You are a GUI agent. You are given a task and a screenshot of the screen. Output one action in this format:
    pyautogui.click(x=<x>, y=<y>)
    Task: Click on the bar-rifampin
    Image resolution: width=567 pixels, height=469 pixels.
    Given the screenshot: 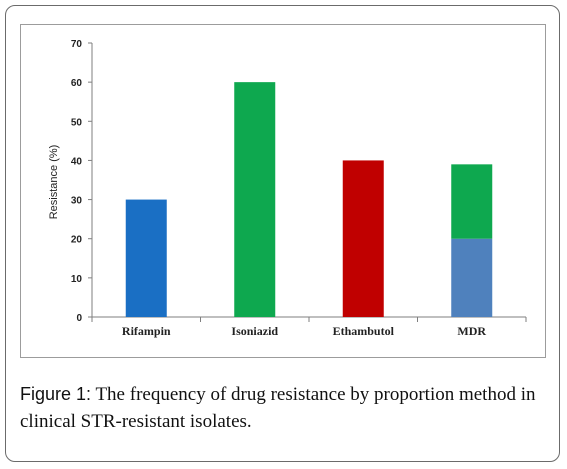 What is the action you would take?
    pyautogui.click(x=146, y=258)
    